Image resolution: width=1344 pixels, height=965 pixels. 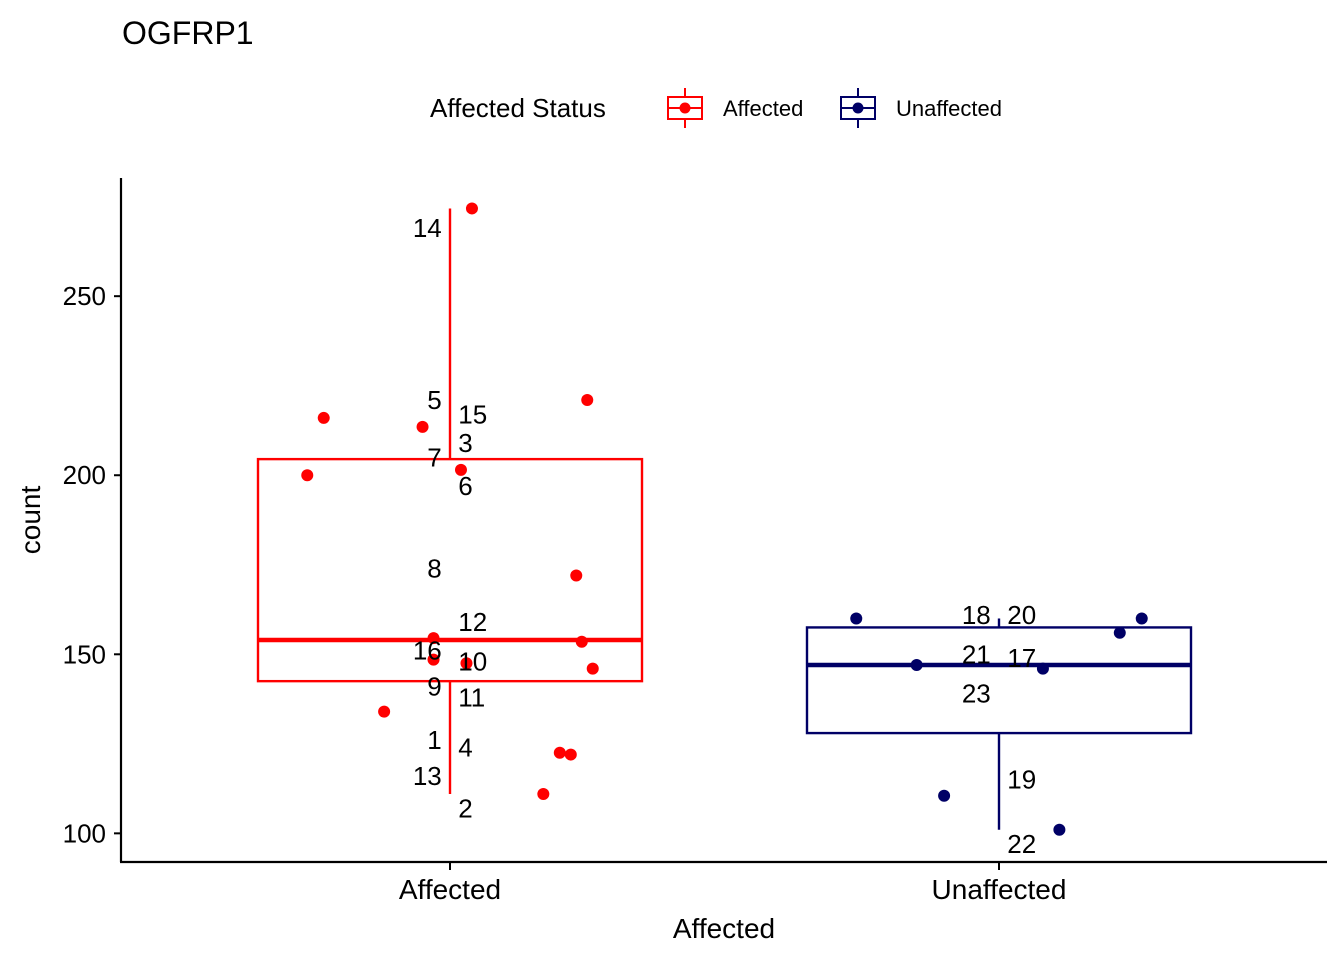 What do you see at coordinates (1021, 780) in the screenshot?
I see `point-label-19: 19` at bounding box center [1021, 780].